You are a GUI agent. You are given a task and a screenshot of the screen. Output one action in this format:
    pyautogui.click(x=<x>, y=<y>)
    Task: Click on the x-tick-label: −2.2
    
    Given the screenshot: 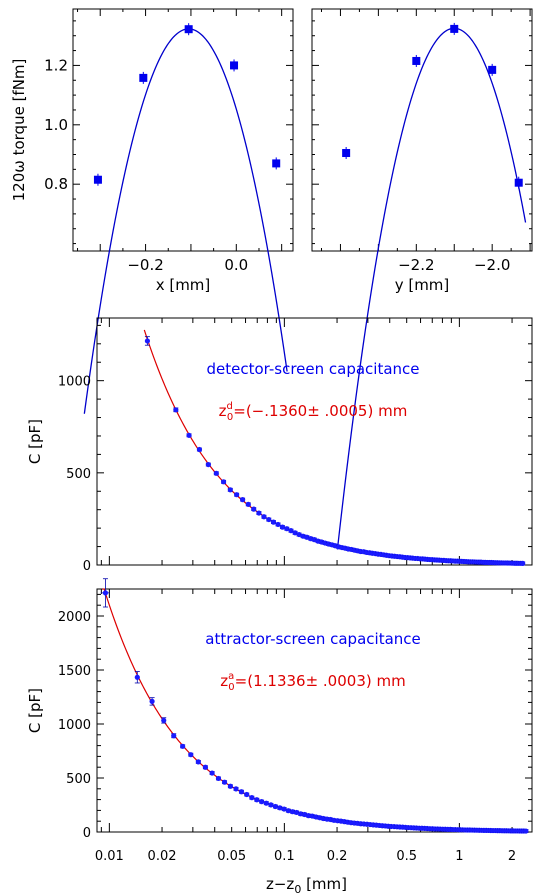 What is the action you would take?
    pyautogui.click(x=416, y=265)
    